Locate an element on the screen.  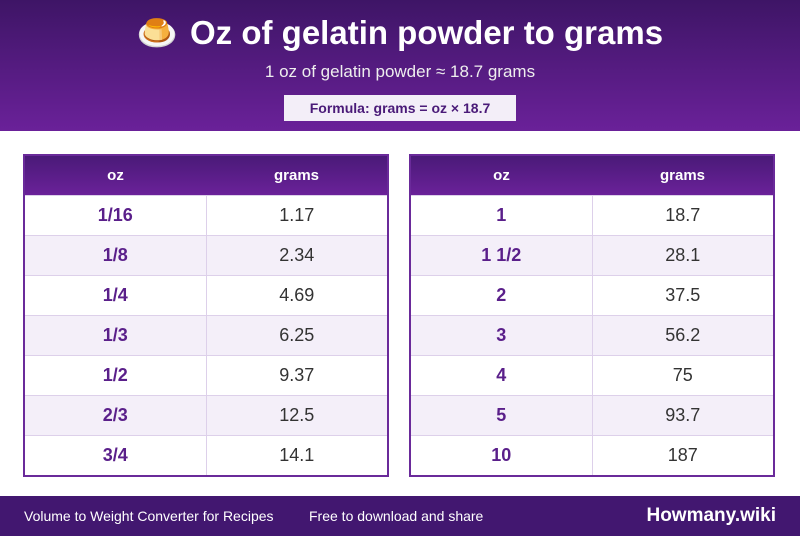
table-row: 2/3 12.5 is located at coordinates (206, 415).